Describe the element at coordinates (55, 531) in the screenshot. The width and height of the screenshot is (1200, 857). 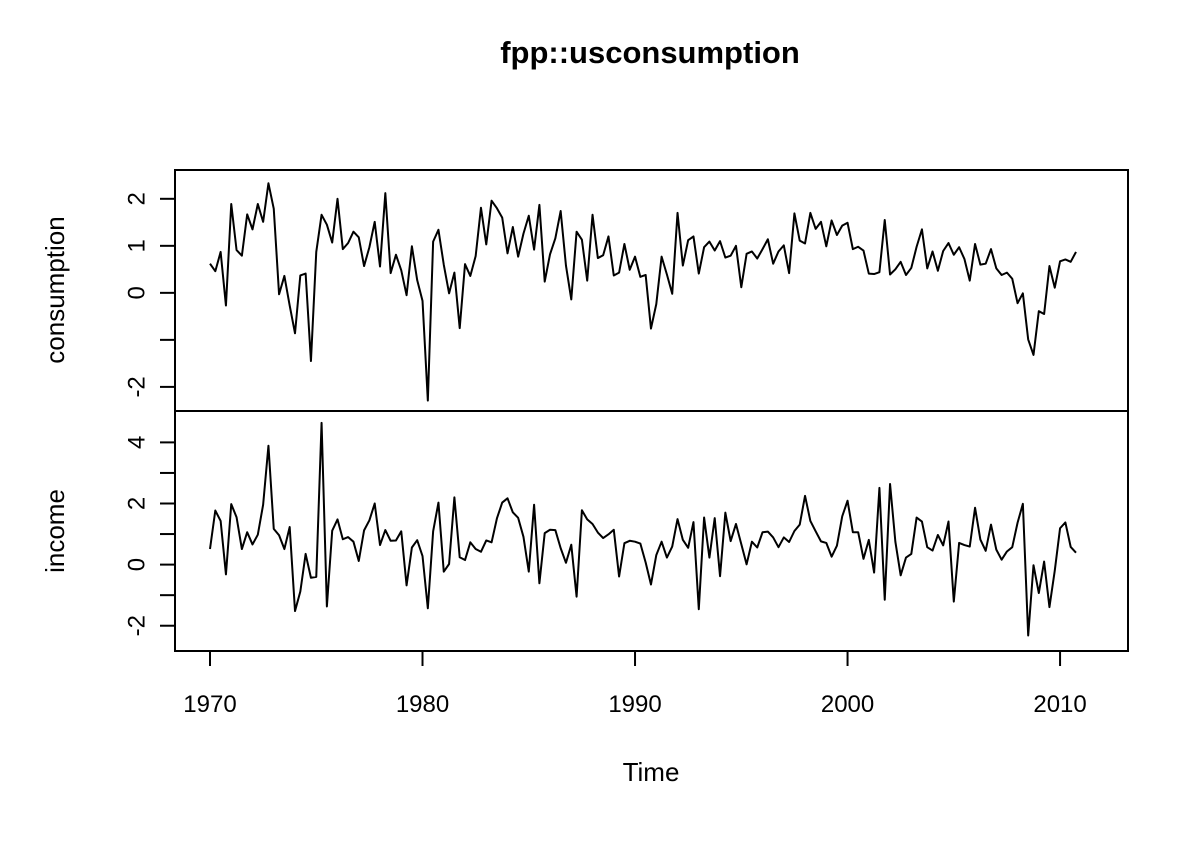
I see `income-axis-label: income` at that location.